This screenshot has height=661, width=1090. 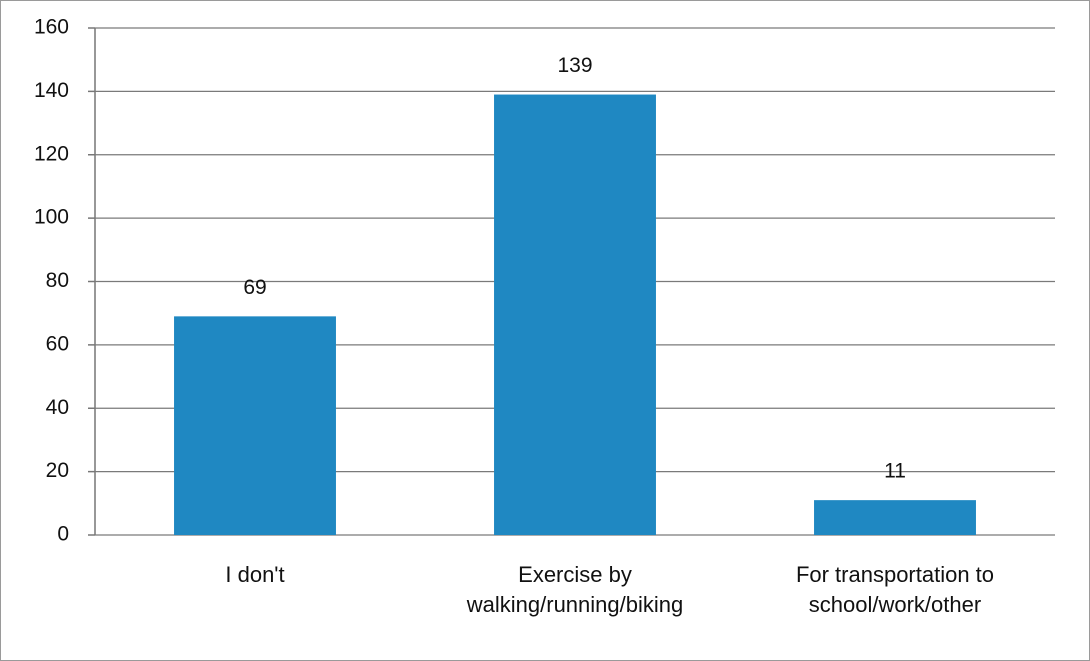 What do you see at coordinates (51, 153) in the screenshot?
I see `y-tick-label: 120` at bounding box center [51, 153].